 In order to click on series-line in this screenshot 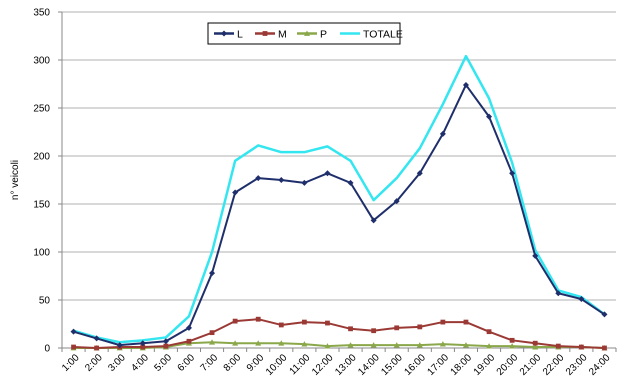, I will do `click(339, 333)`.